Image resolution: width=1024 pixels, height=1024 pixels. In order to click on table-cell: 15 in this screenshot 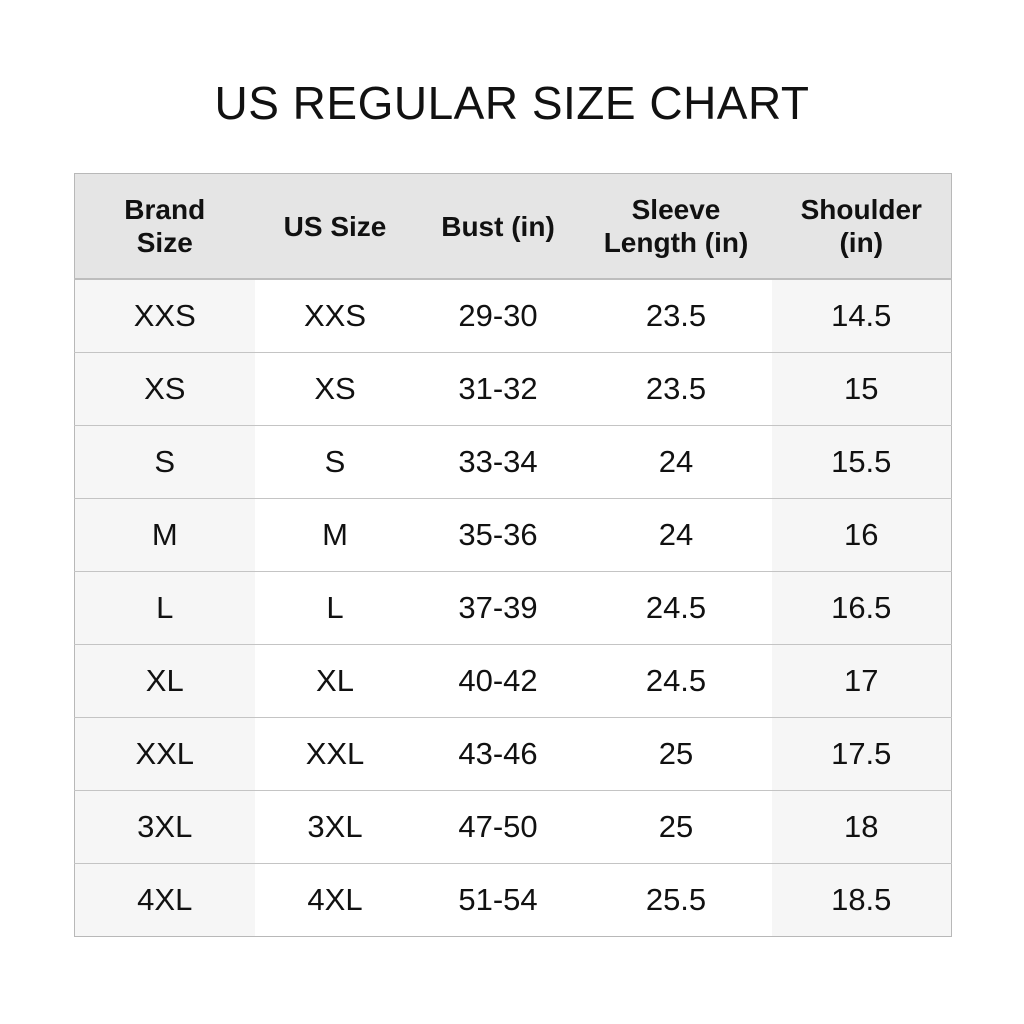, I will do `click(861, 389)`.